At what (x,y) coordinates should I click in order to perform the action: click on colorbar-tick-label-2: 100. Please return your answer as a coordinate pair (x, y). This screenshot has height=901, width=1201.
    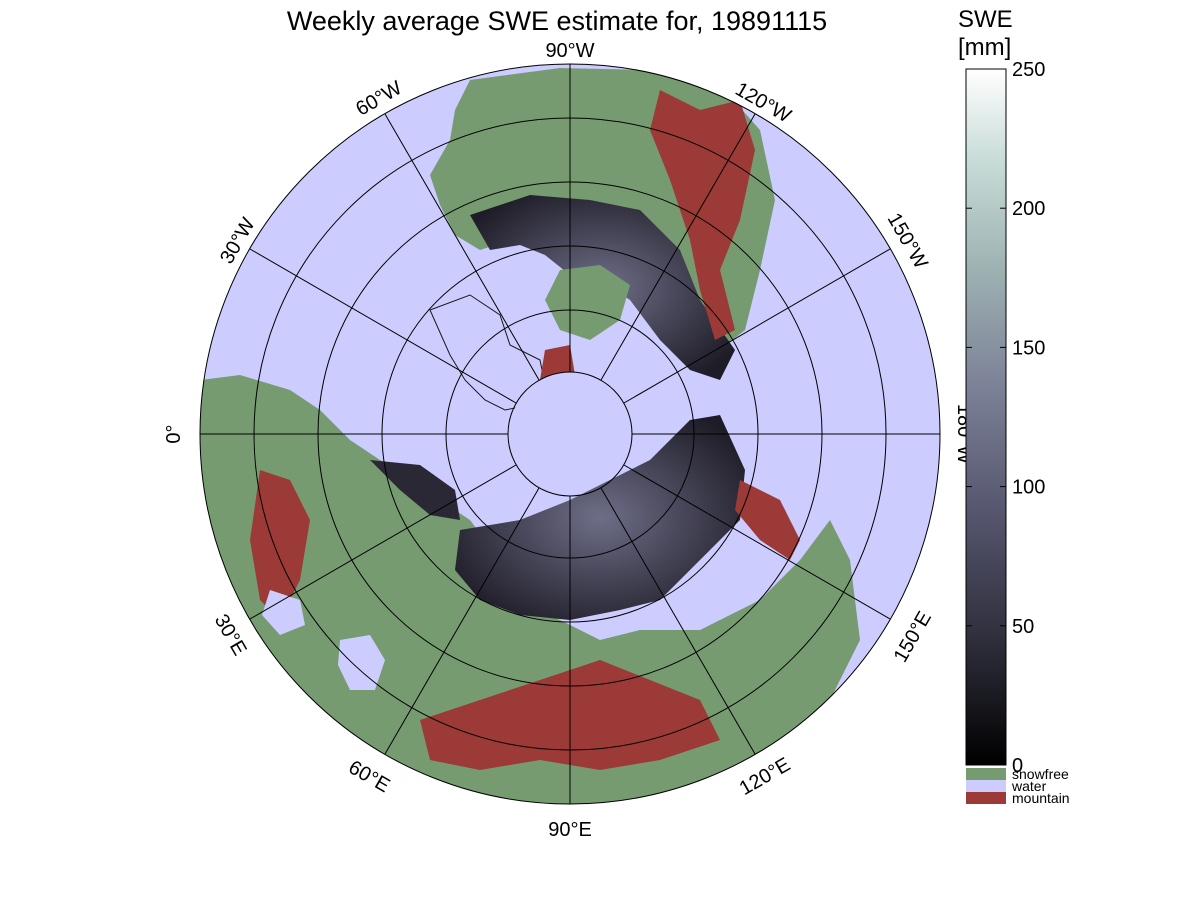
    Looking at the image, I should click on (1028, 488).